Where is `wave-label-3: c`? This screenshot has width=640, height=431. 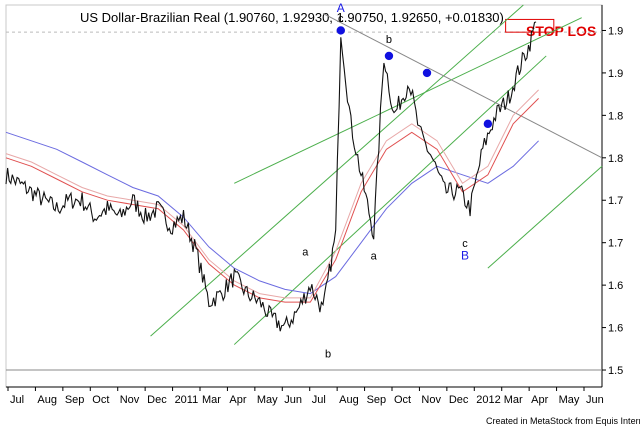
wave-label-3: c is located at coordinates (341, 19).